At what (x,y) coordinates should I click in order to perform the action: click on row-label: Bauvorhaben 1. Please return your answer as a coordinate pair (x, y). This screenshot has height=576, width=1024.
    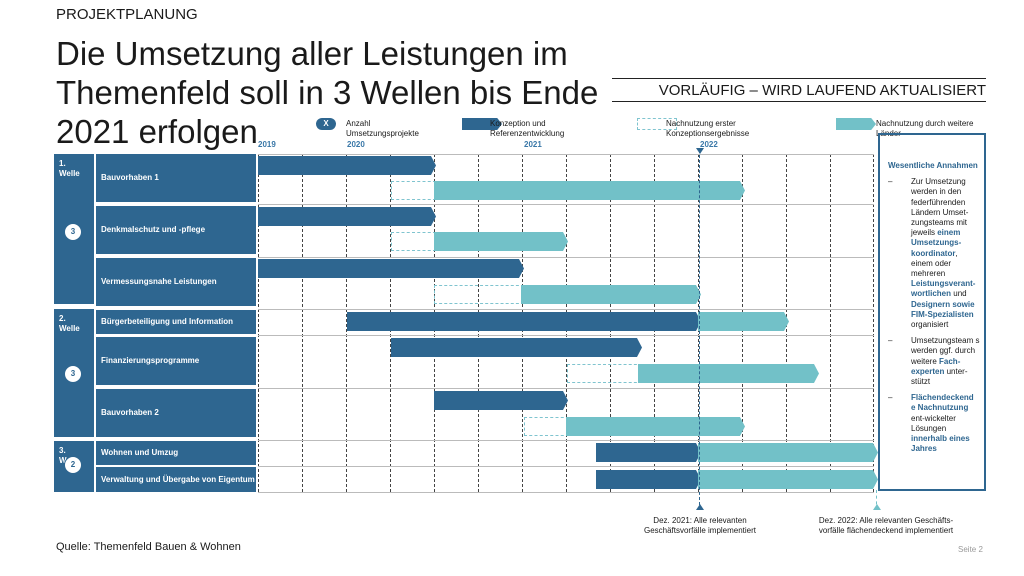
    Looking at the image, I should click on (176, 178).